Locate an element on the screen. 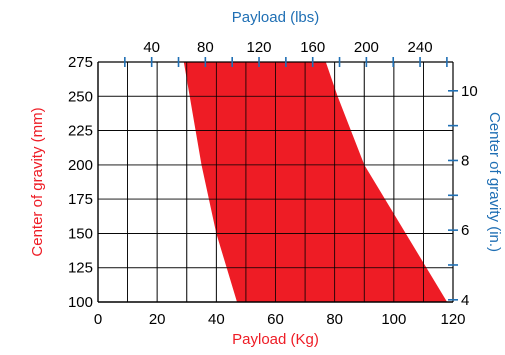  x-bottom-tick-label: 80 is located at coordinates (334, 319).